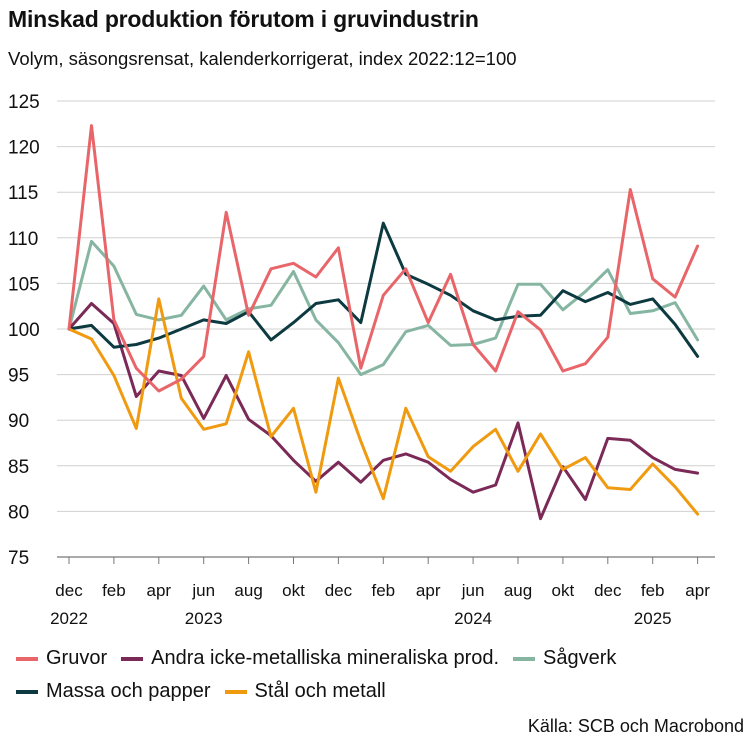 The image size is (756, 756). I want to click on y-tick-label: 125, so click(24, 102).